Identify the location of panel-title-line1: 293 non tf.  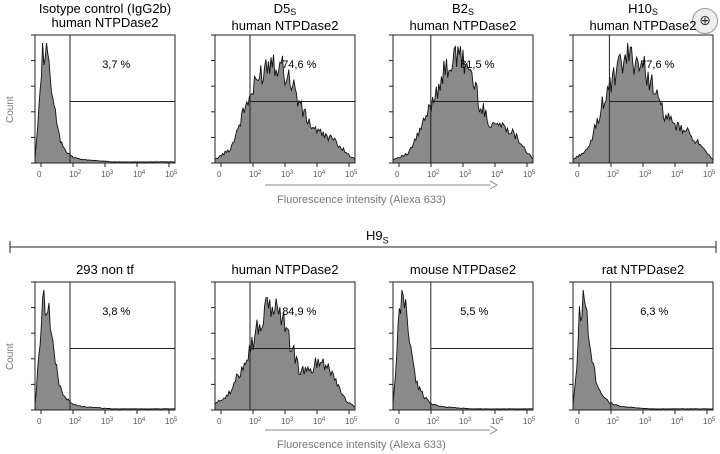
(105, 270).